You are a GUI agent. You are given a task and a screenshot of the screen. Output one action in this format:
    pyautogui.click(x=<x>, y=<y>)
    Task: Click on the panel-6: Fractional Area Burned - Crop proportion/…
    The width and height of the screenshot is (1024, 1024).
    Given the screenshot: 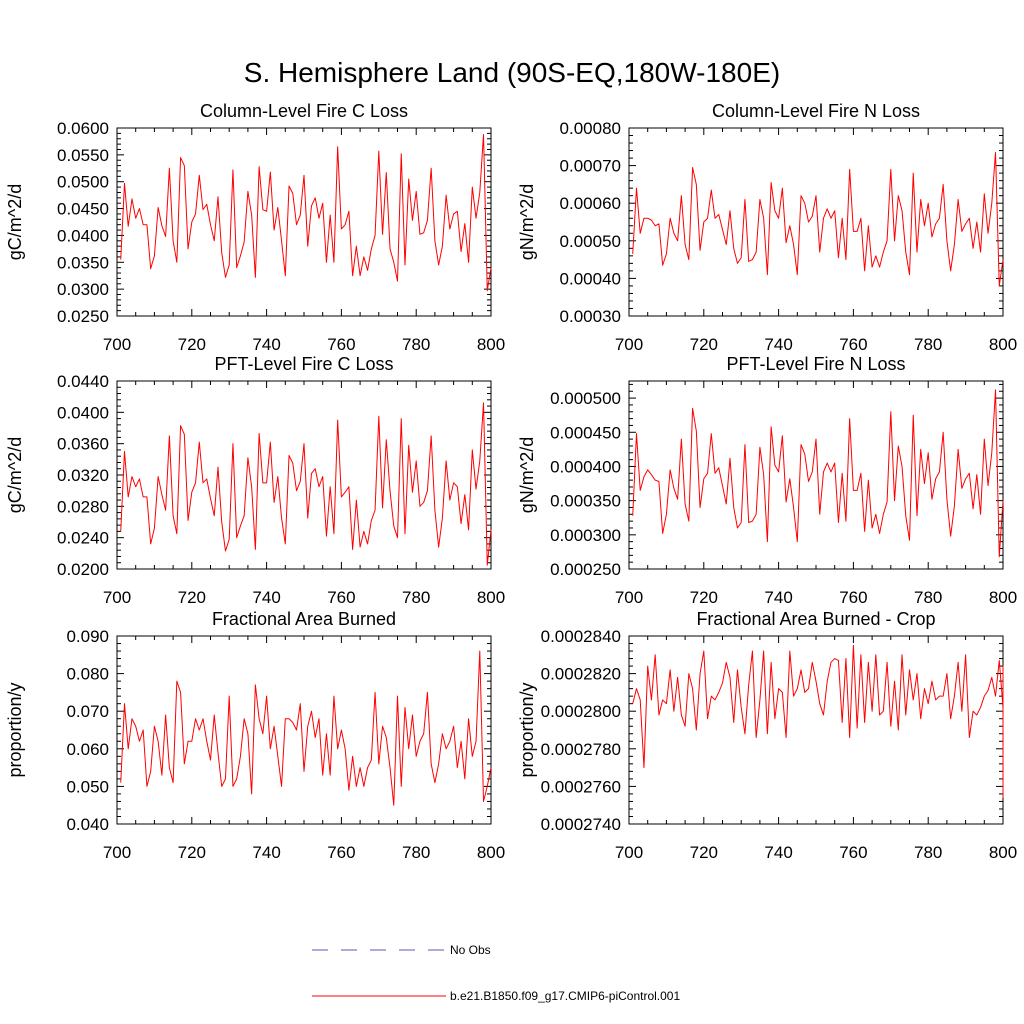 What is the action you would take?
    pyautogui.click(x=767, y=735)
    